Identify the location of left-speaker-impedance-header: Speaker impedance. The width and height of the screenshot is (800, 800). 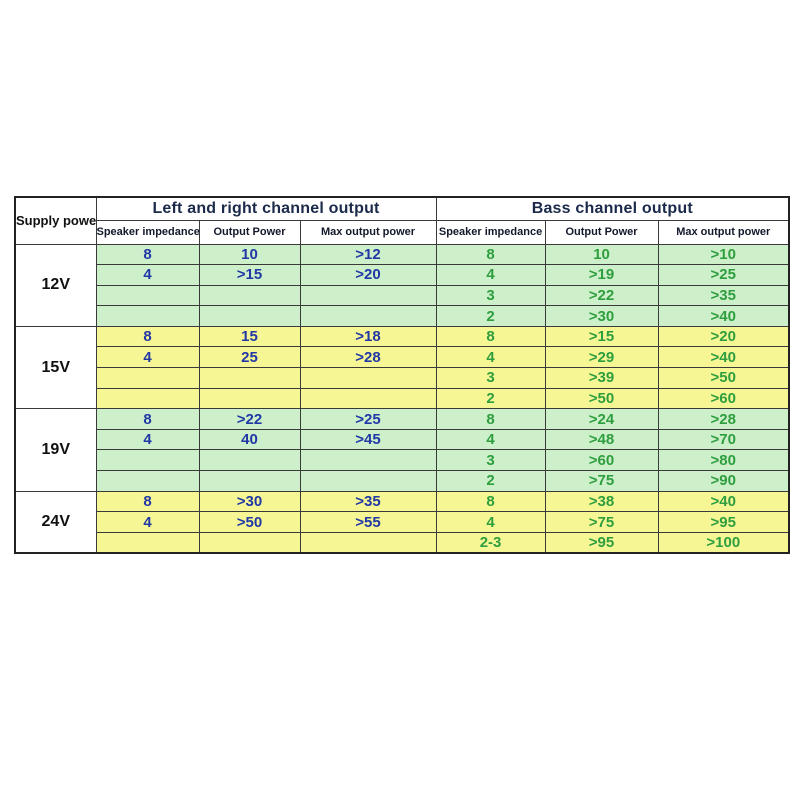
(147, 232).